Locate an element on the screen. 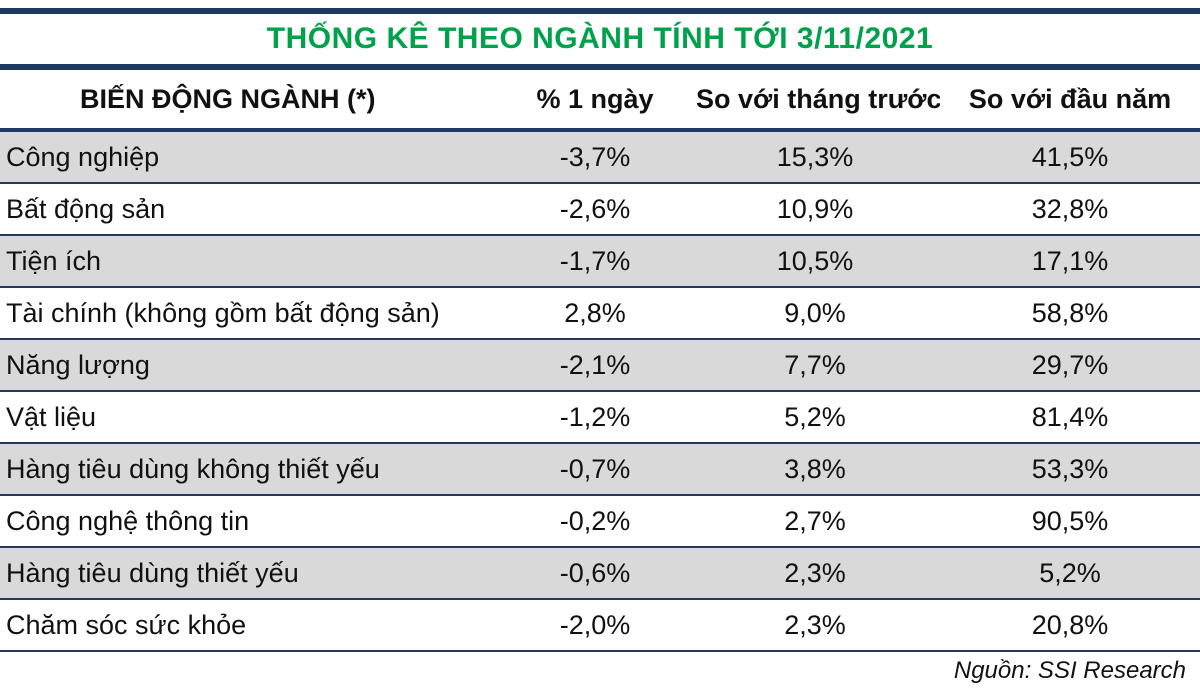 The width and height of the screenshot is (1200, 697). table-row: Bất động sản -2,6% 10,9% 32,8% is located at coordinates (600, 209).